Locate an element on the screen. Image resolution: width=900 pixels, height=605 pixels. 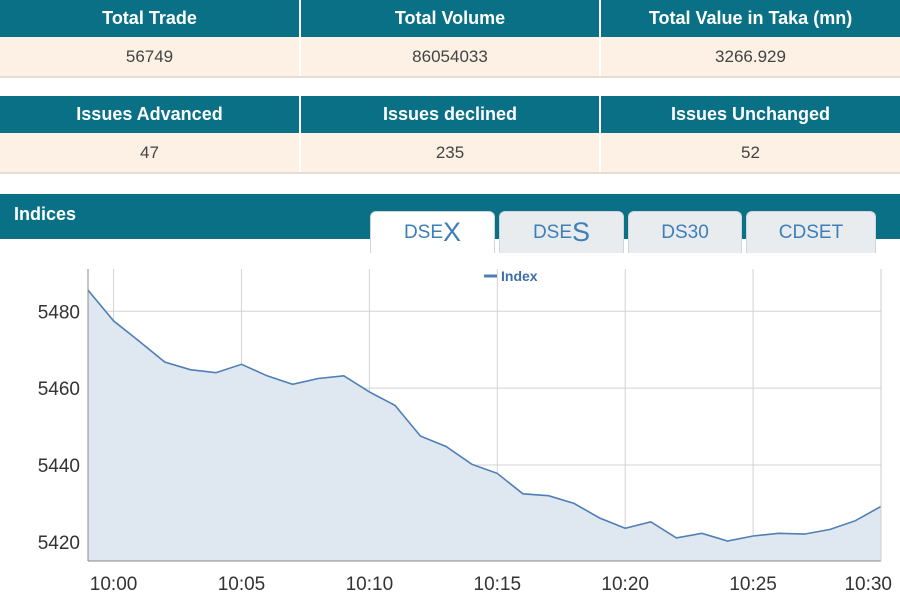
tab-ds30-label: DS30 is located at coordinates (685, 232).